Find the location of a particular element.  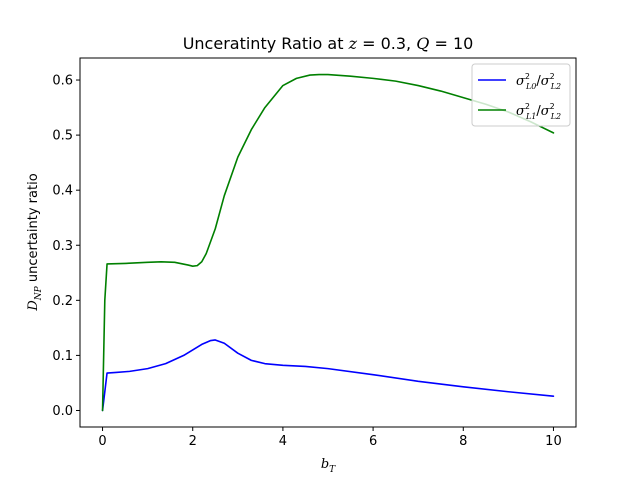

y-axis-label: DNP uncertainty ratio is located at coordinates (35, 242).